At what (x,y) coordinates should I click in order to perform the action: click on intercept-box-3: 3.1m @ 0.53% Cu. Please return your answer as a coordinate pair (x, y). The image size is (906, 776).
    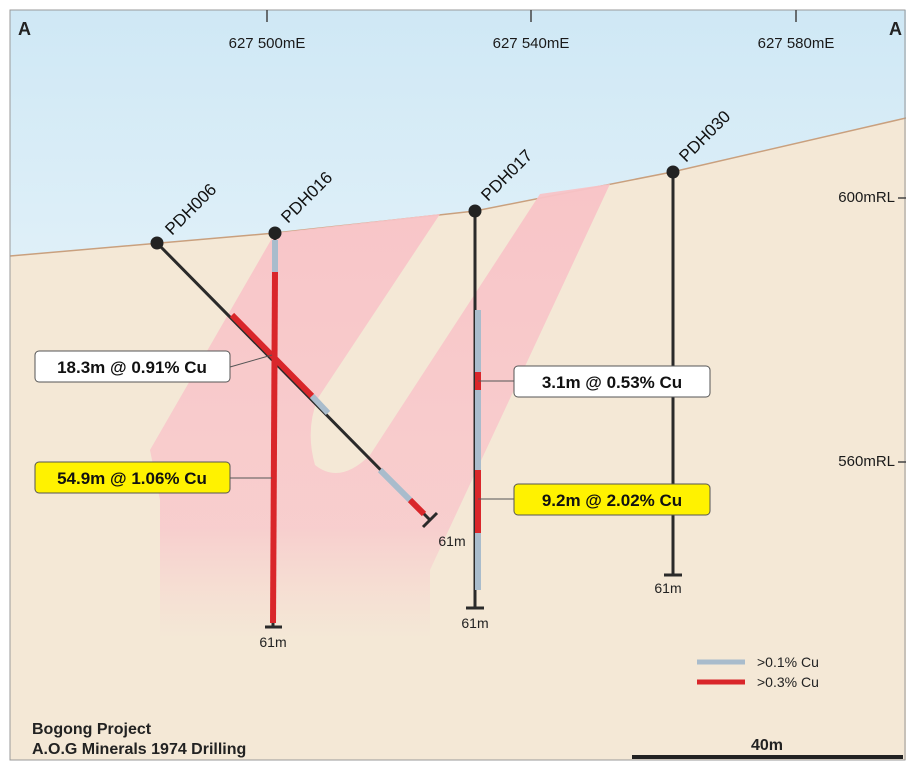
    Looking at the image, I should click on (612, 381).